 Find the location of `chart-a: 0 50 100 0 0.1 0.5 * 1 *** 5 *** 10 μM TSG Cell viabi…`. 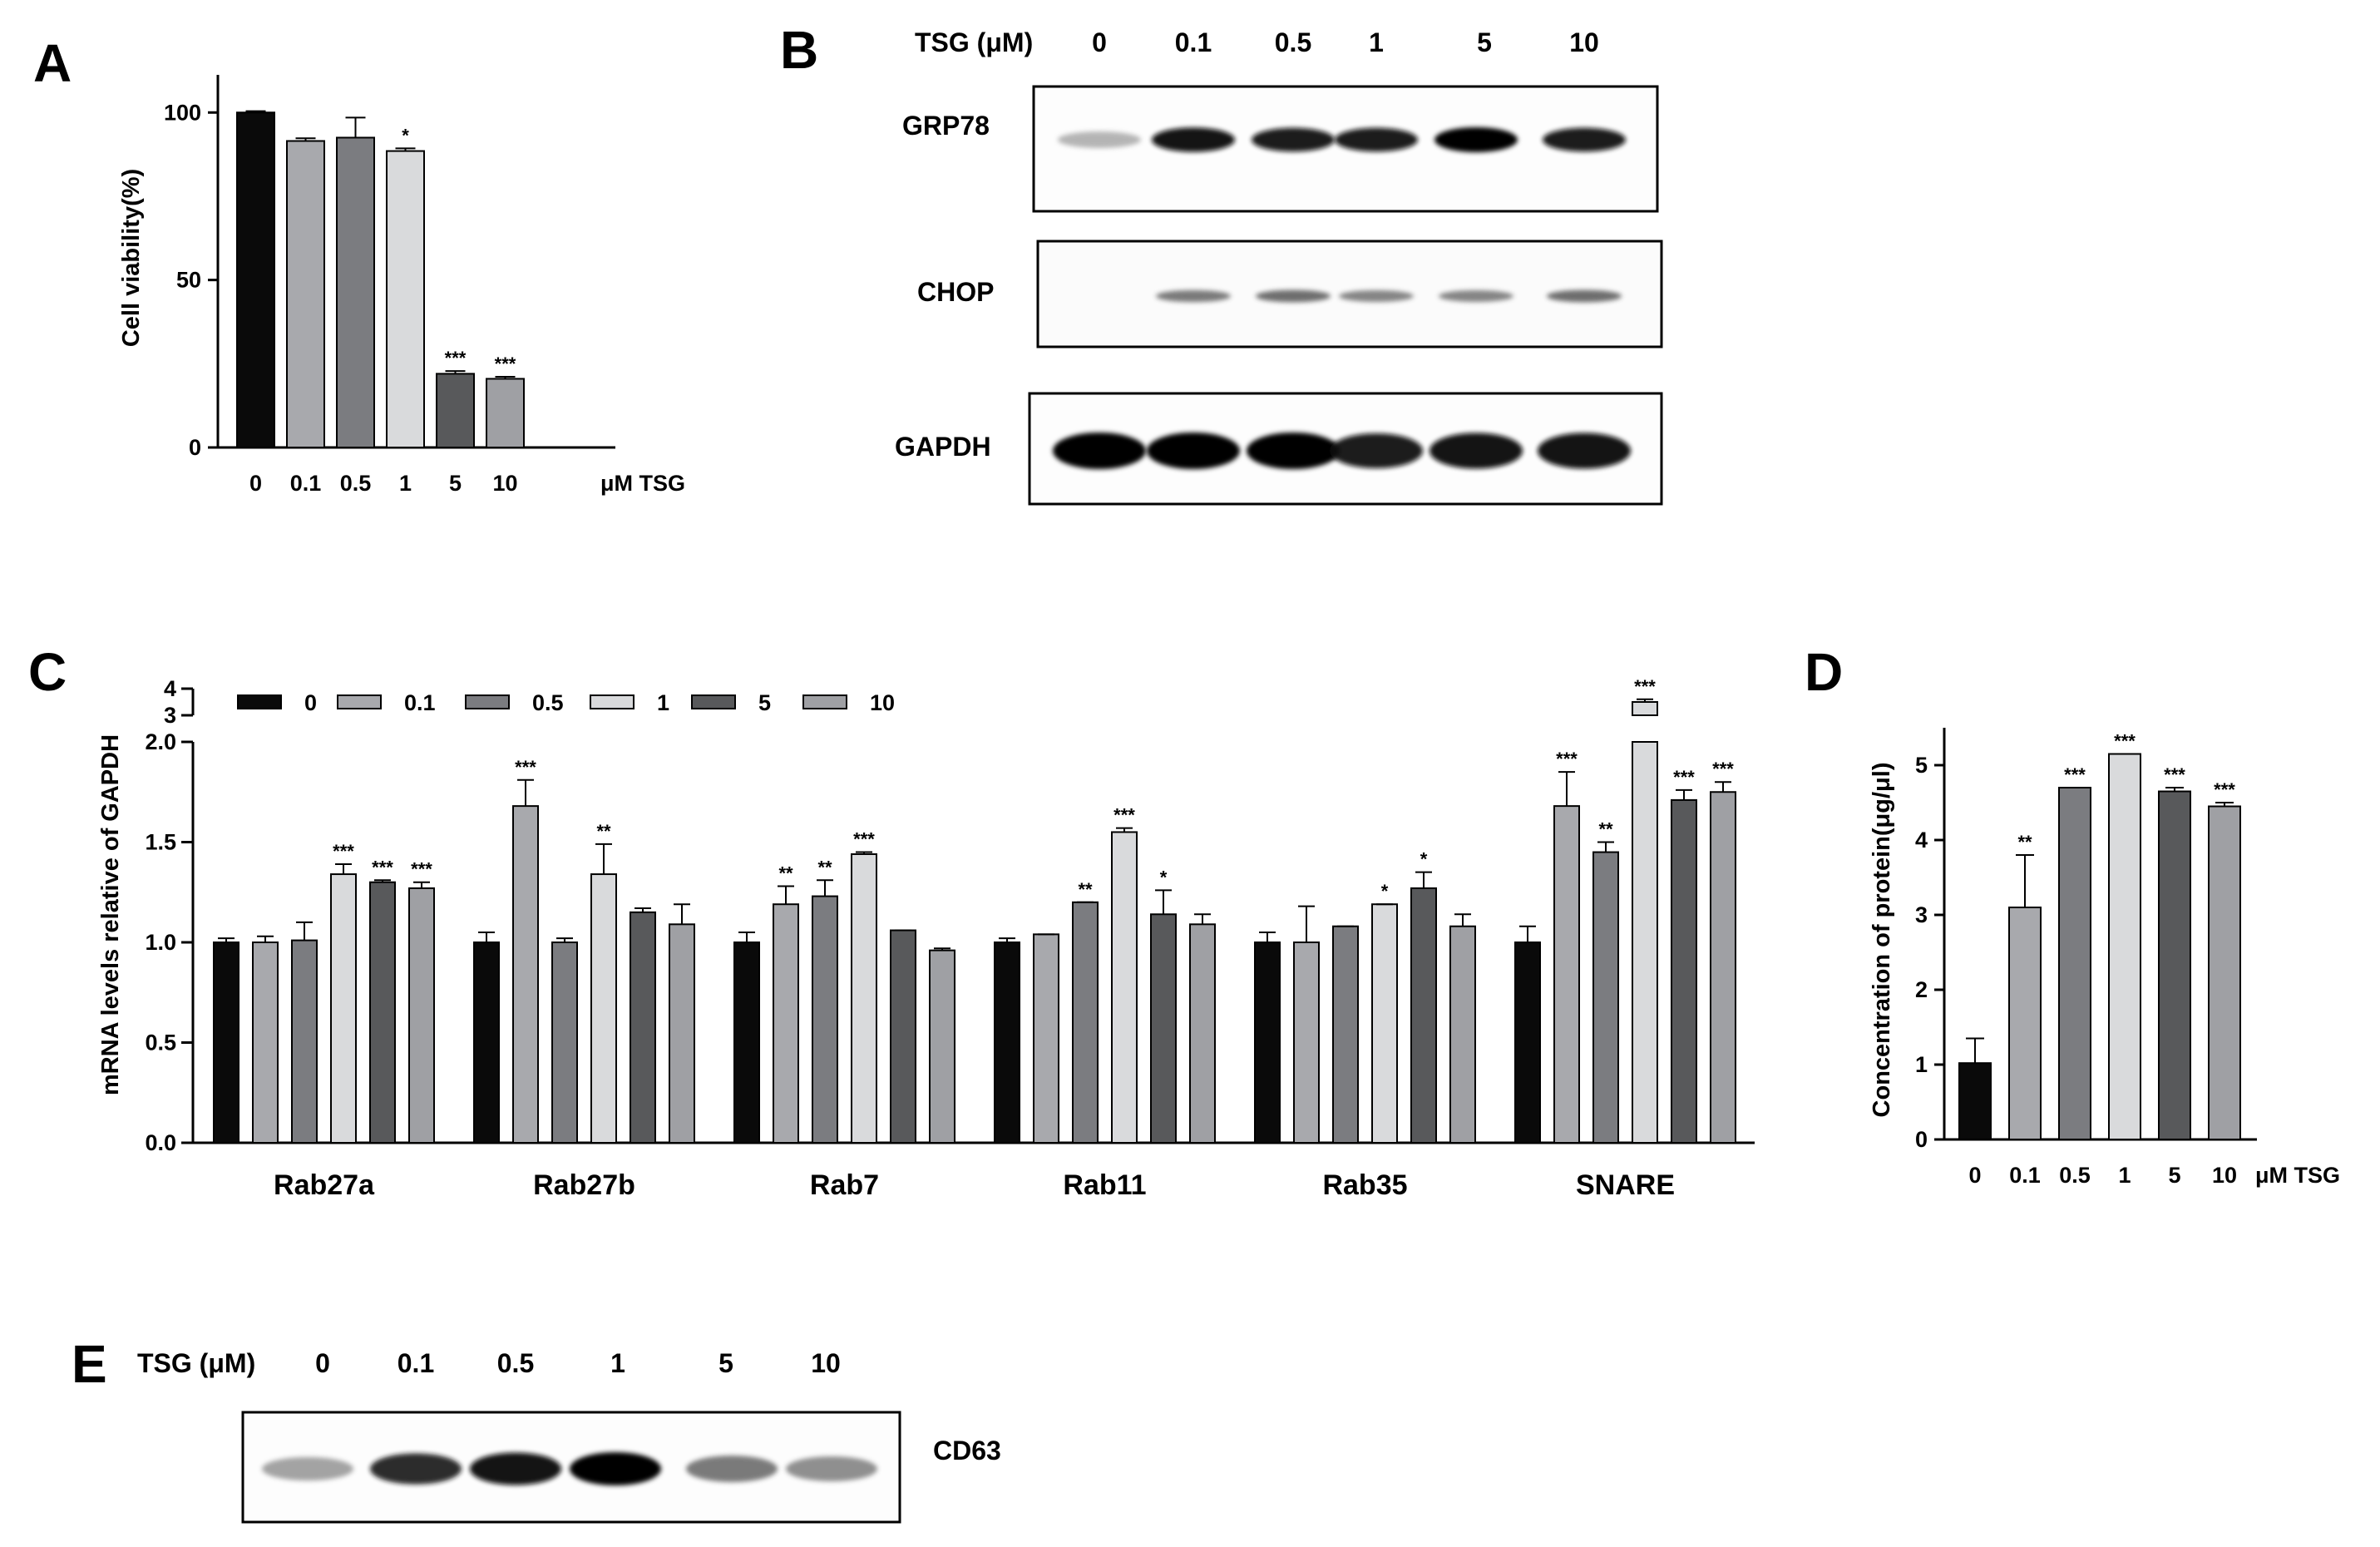

chart-a: 0 50 100 0 0.1 0.5 * 1 *** 5 *** 10 μM TSG Cell viabi… is located at coordinates (401, 285).